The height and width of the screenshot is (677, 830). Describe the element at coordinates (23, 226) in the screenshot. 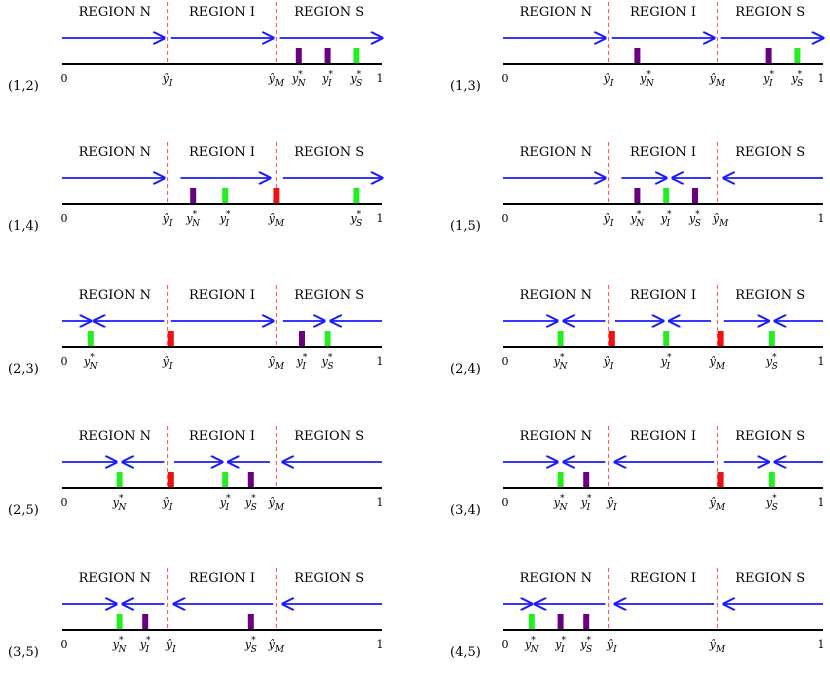

I see `case-label: (1,4)` at that location.